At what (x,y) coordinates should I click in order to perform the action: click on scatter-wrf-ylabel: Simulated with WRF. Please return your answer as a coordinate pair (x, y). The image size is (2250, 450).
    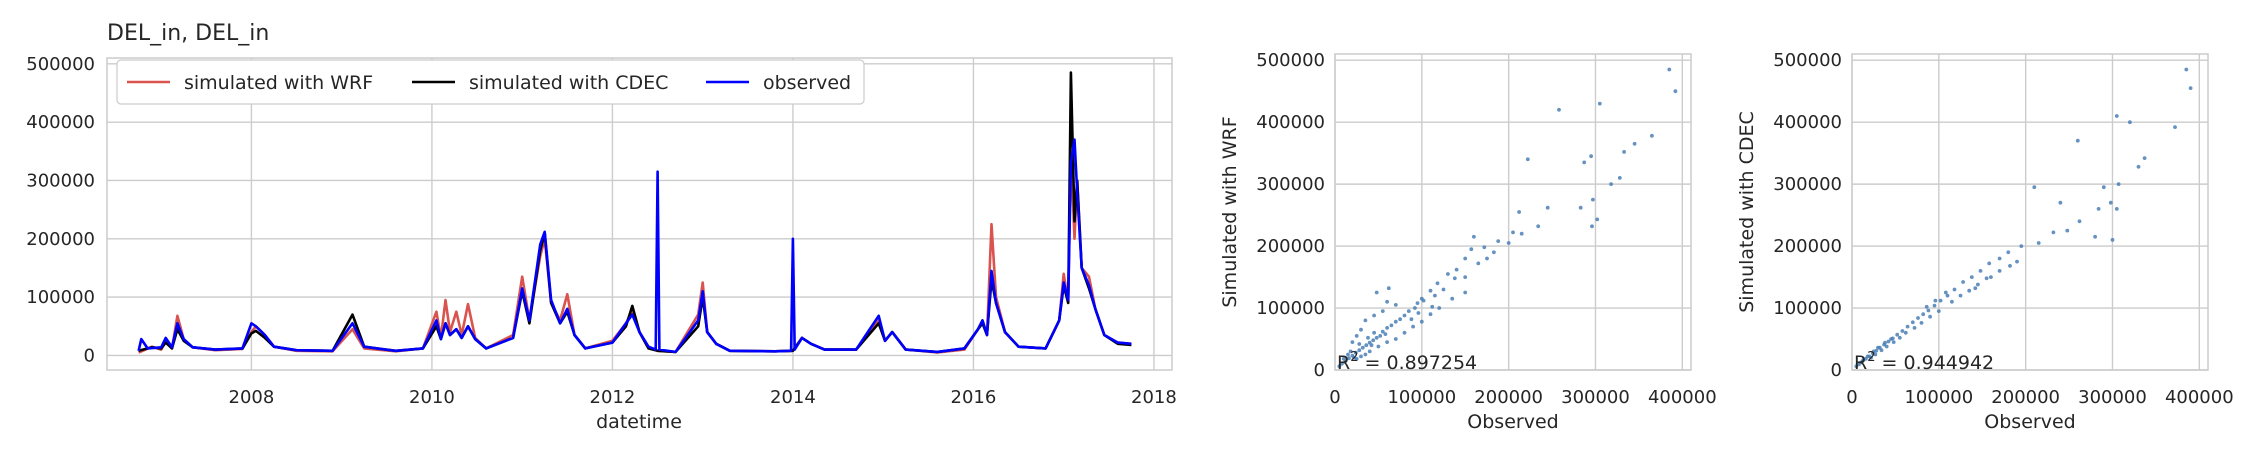
    Looking at the image, I should click on (1230, 211).